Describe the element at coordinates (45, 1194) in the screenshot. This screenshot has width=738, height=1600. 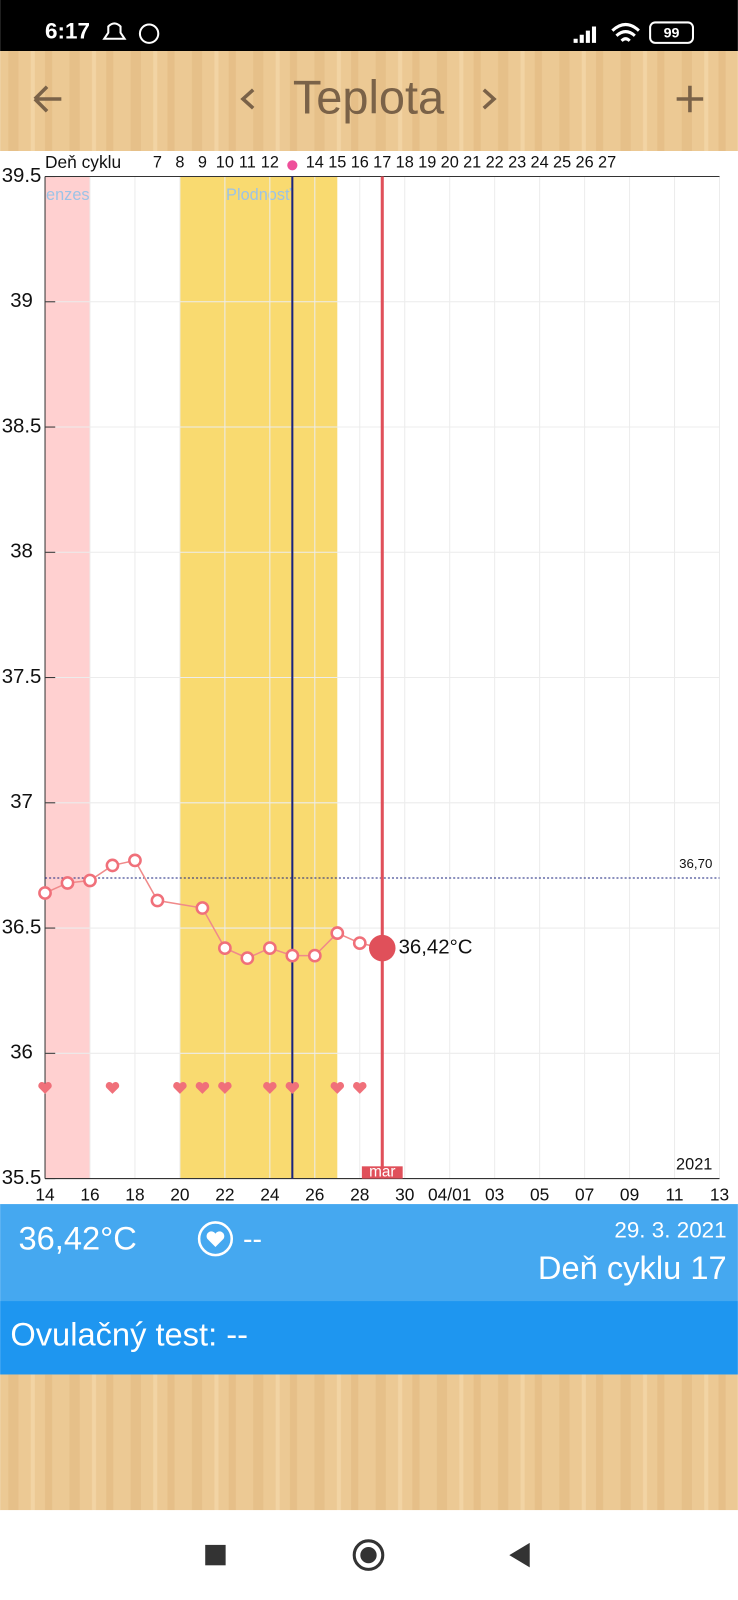
I see `x-tick-label: 14` at that location.